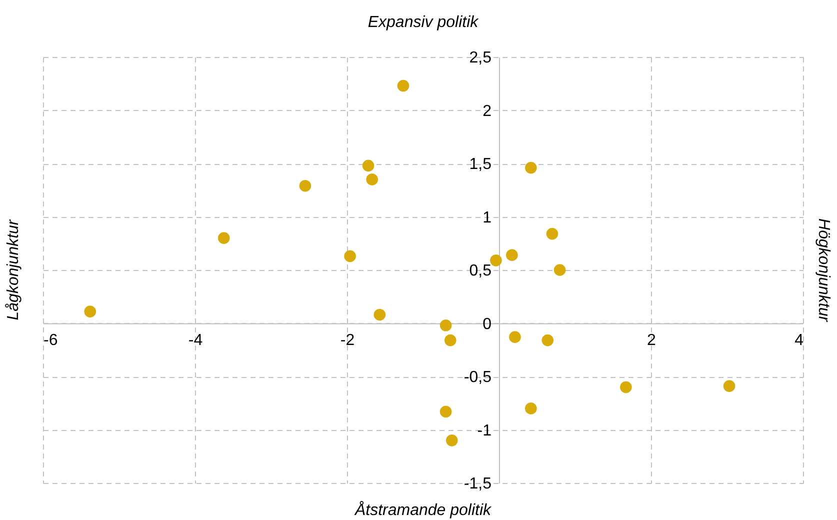  Describe the element at coordinates (423, 510) in the screenshot. I see `x-axis-title: Åtstramande politik` at that location.